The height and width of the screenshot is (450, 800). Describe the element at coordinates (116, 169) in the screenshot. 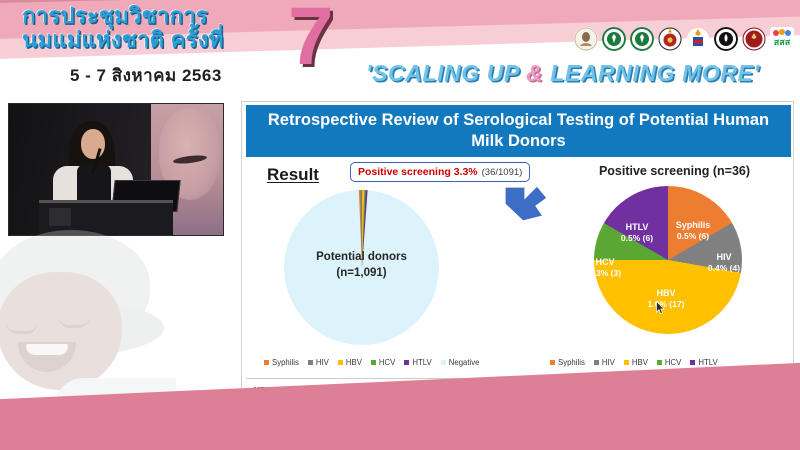

I see `presenter-video-feed` at that location.